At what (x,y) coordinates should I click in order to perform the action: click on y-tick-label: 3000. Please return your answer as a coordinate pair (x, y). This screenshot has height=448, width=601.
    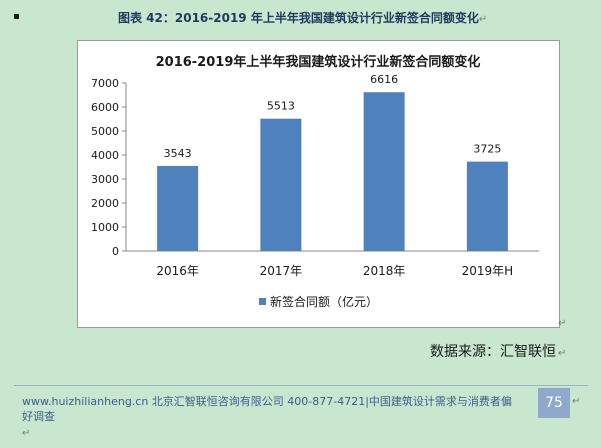
    Looking at the image, I should click on (105, 179).